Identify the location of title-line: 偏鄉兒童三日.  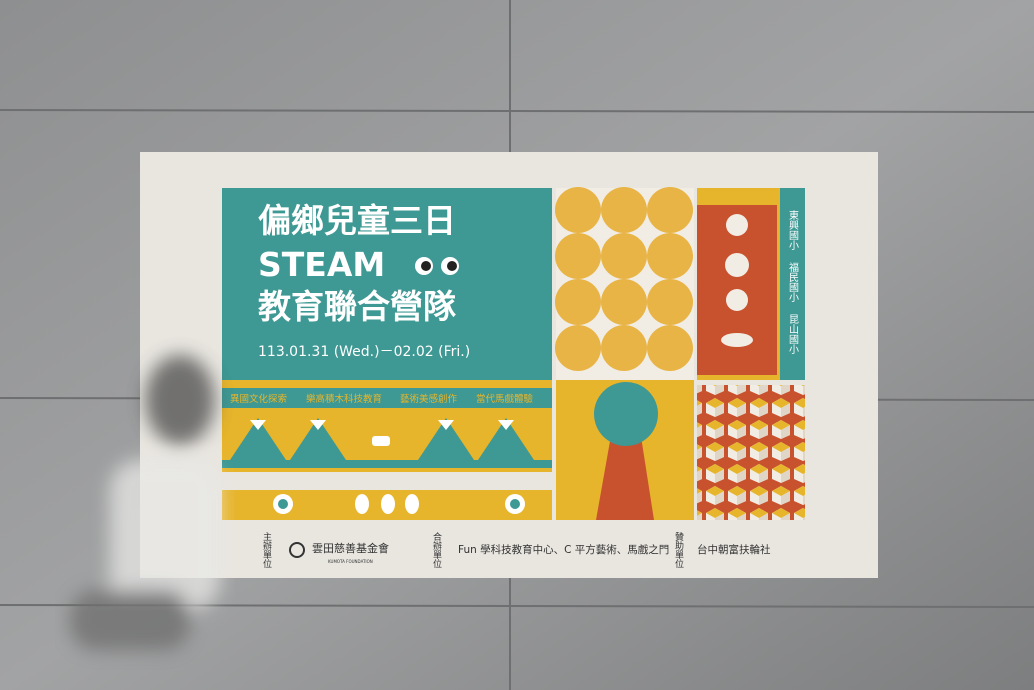
(357, 220).